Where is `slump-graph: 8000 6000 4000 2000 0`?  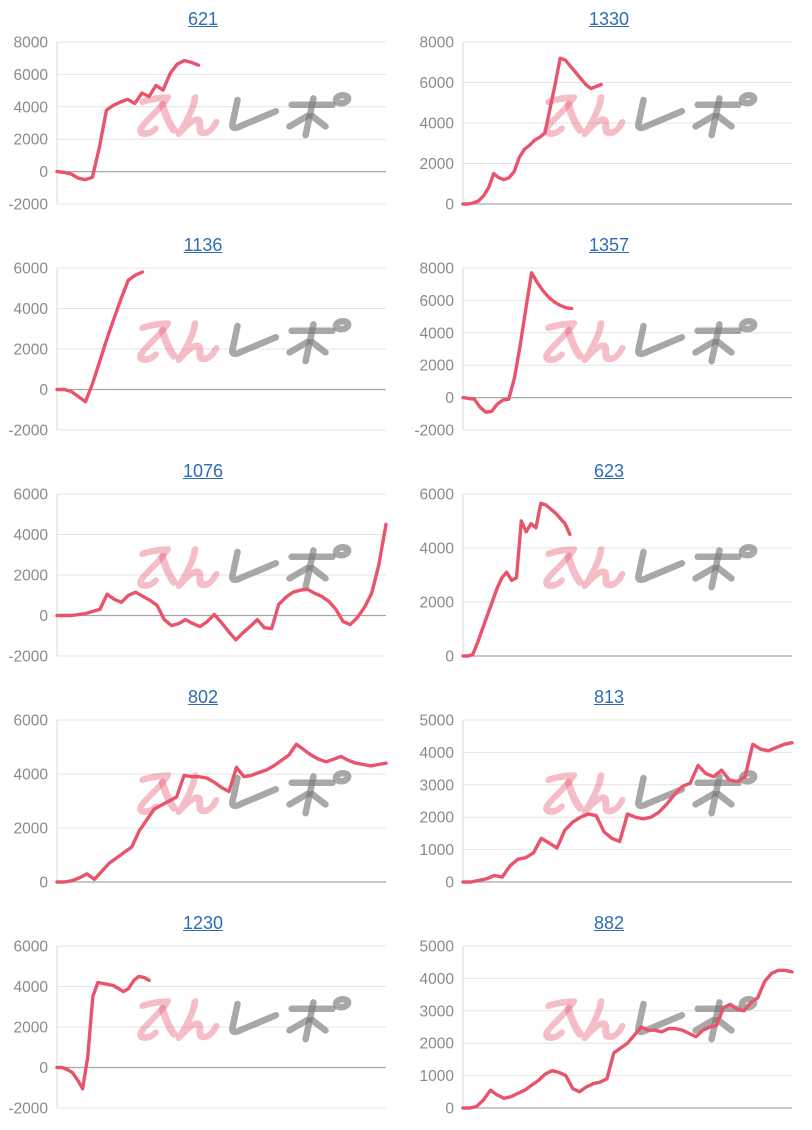
slump-graph: 8000 6000 4000 2000 0 is located at coordinates (606, 124).